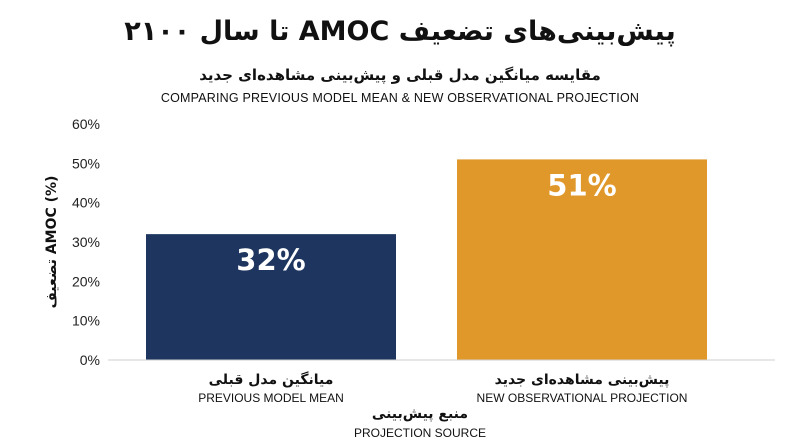 The height and width of the screenshot is (447, 800). What do you see at coordinates (90, 360) in the screenshot?
I see `y-tick-label: 0%` at bounding box center [90, 360].